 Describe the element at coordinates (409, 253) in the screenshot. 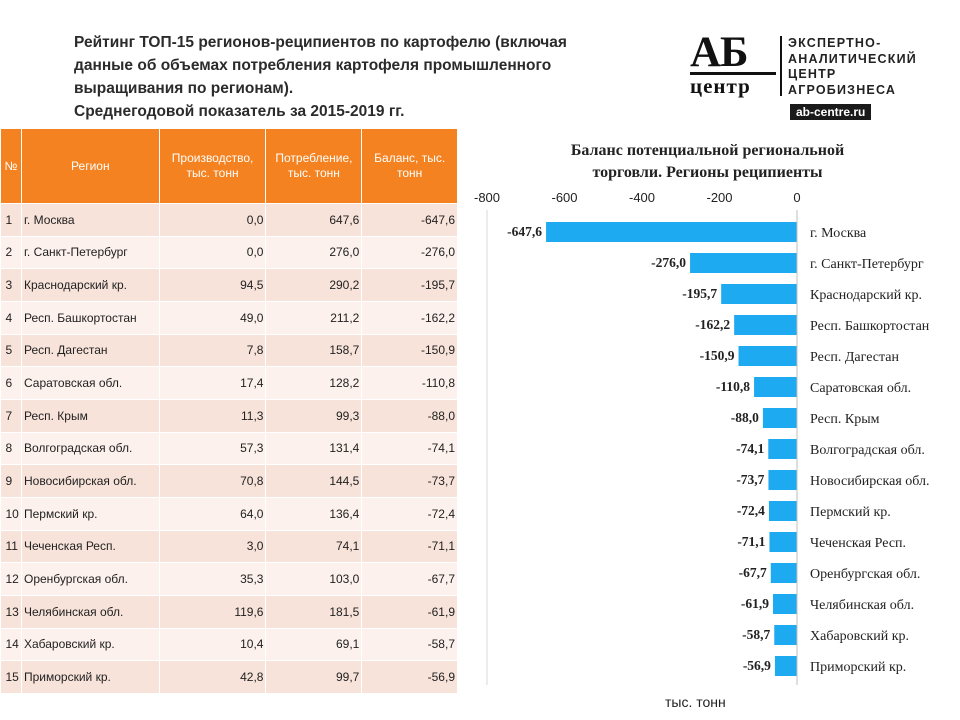

I see `row-balance: -276,0` at that location.